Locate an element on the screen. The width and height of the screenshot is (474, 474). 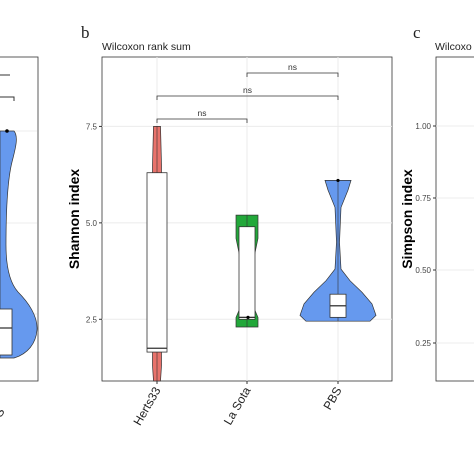
y-axis-ticks: 2.5 5.0 7.5 is located at coordinates (94, 223).